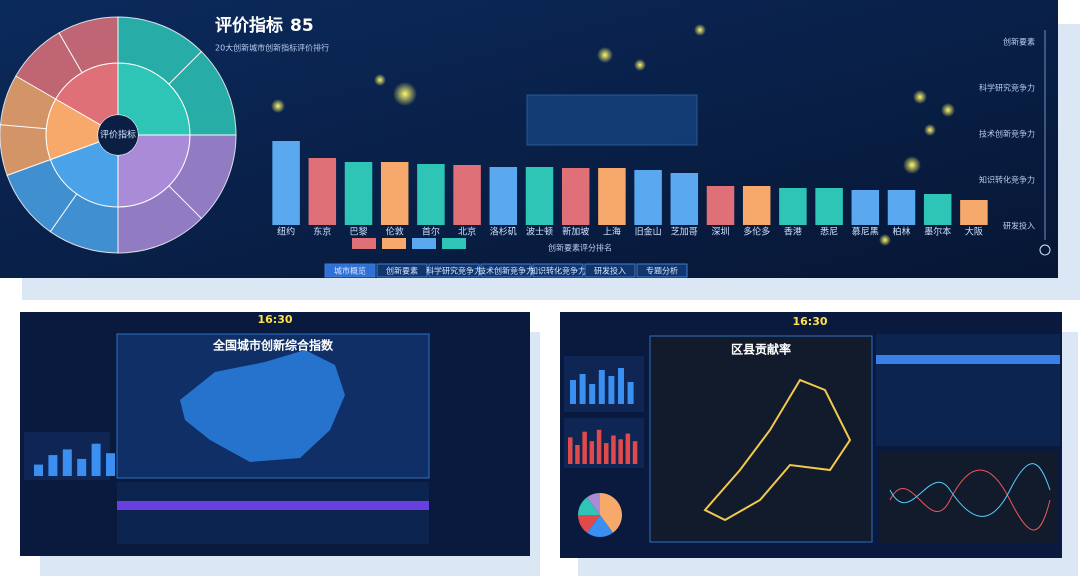 The height and width of the screenshot is (579, 1080). Describe the element at coordinates (575, 232) in the screenshot. I see `x-tick-label: 新加坡` at that location.